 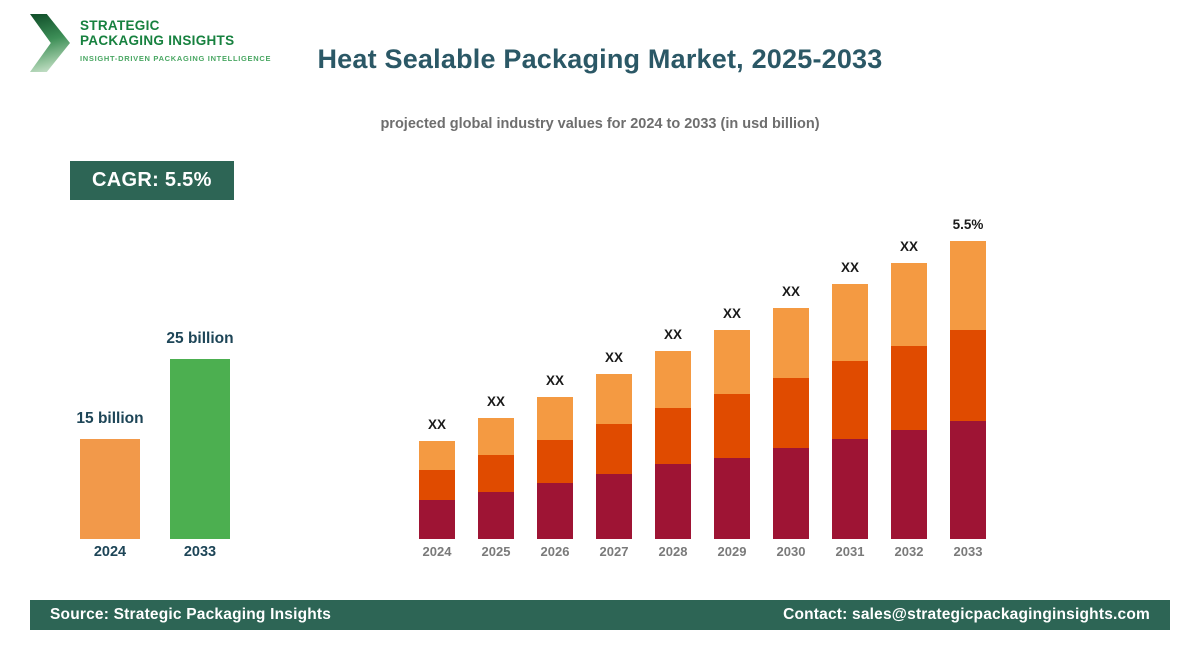 What do you see at coordinates (673, 551) in the screenshot?
I see `x-axis-label: 2028` at bounding box center [673, 551].